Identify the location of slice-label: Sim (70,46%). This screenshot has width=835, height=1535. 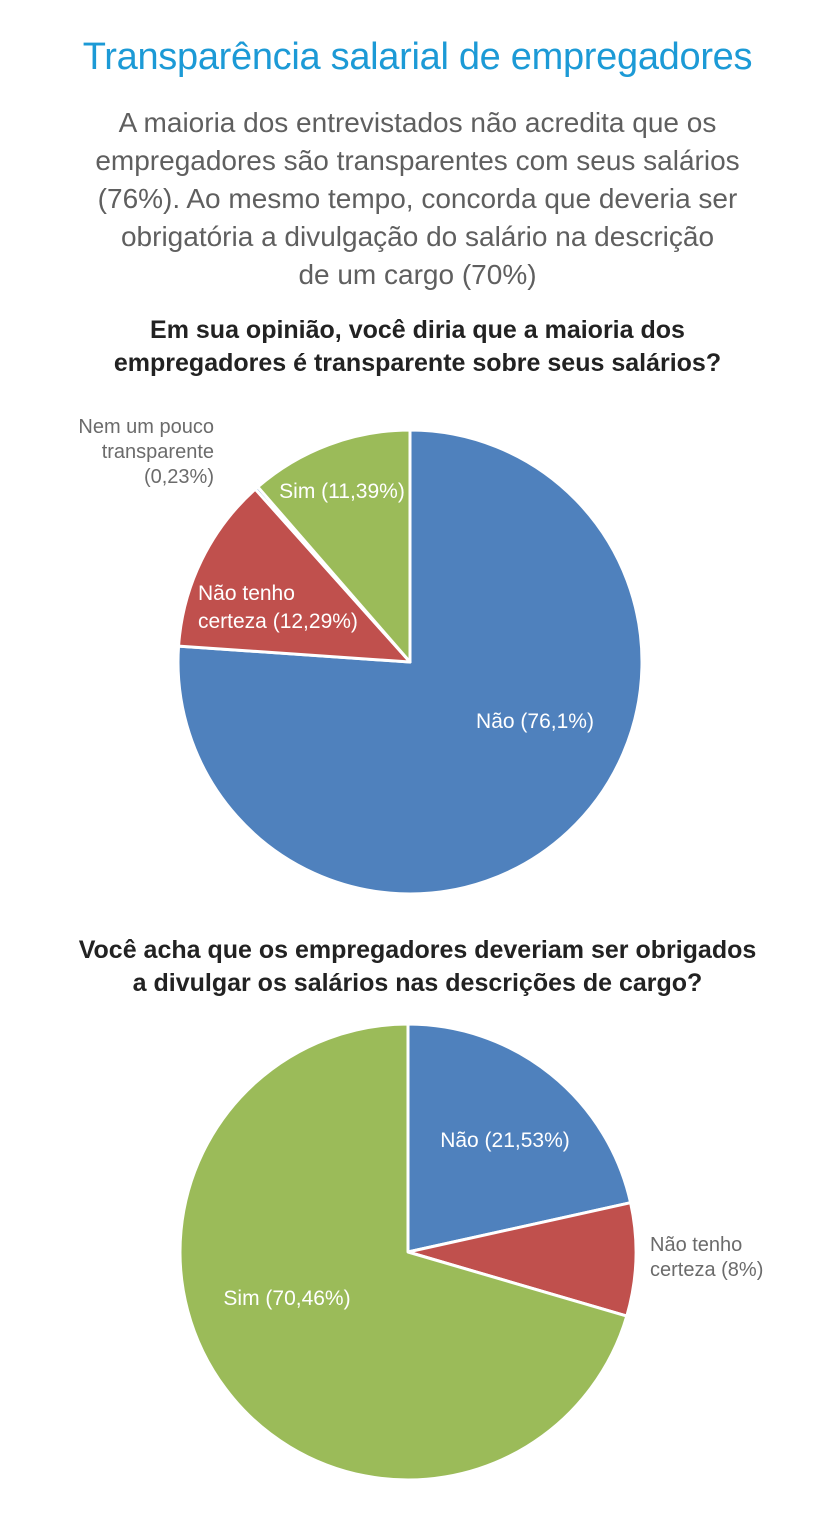
(286, 1298).